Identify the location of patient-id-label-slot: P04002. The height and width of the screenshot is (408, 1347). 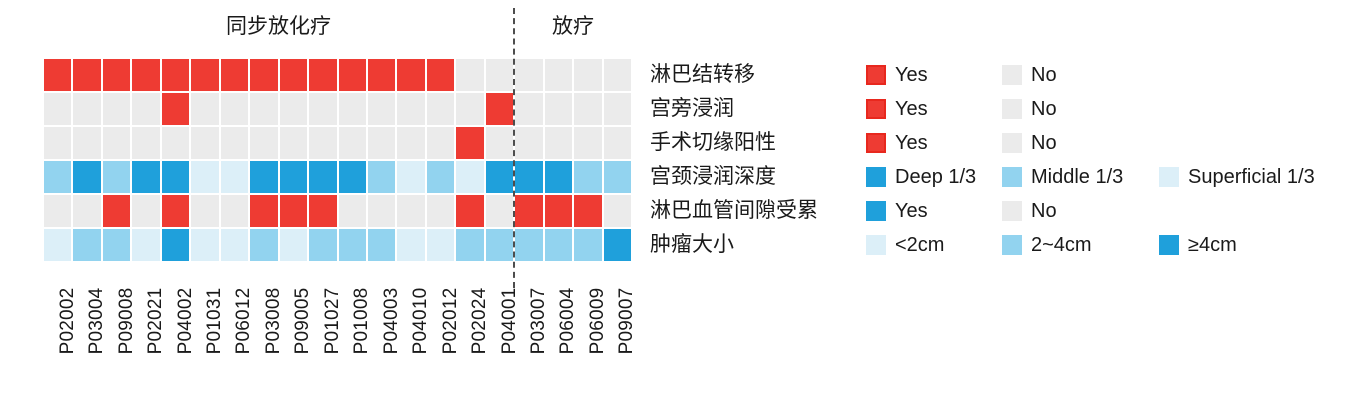
(178, 330).